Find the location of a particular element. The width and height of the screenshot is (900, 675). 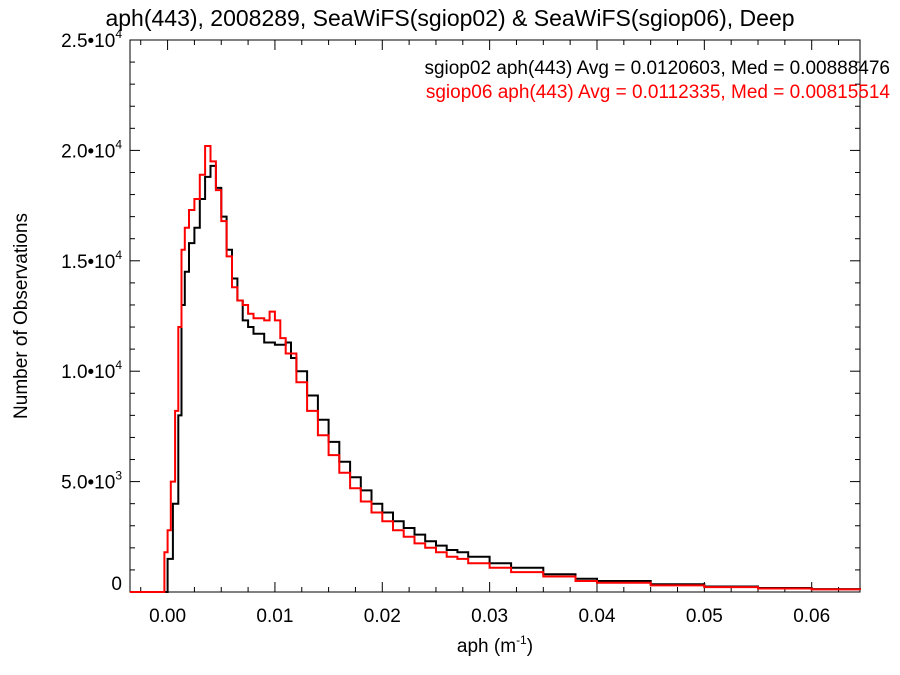

x-tick-label-1: 0.01 is located at coordinates (274, 616).